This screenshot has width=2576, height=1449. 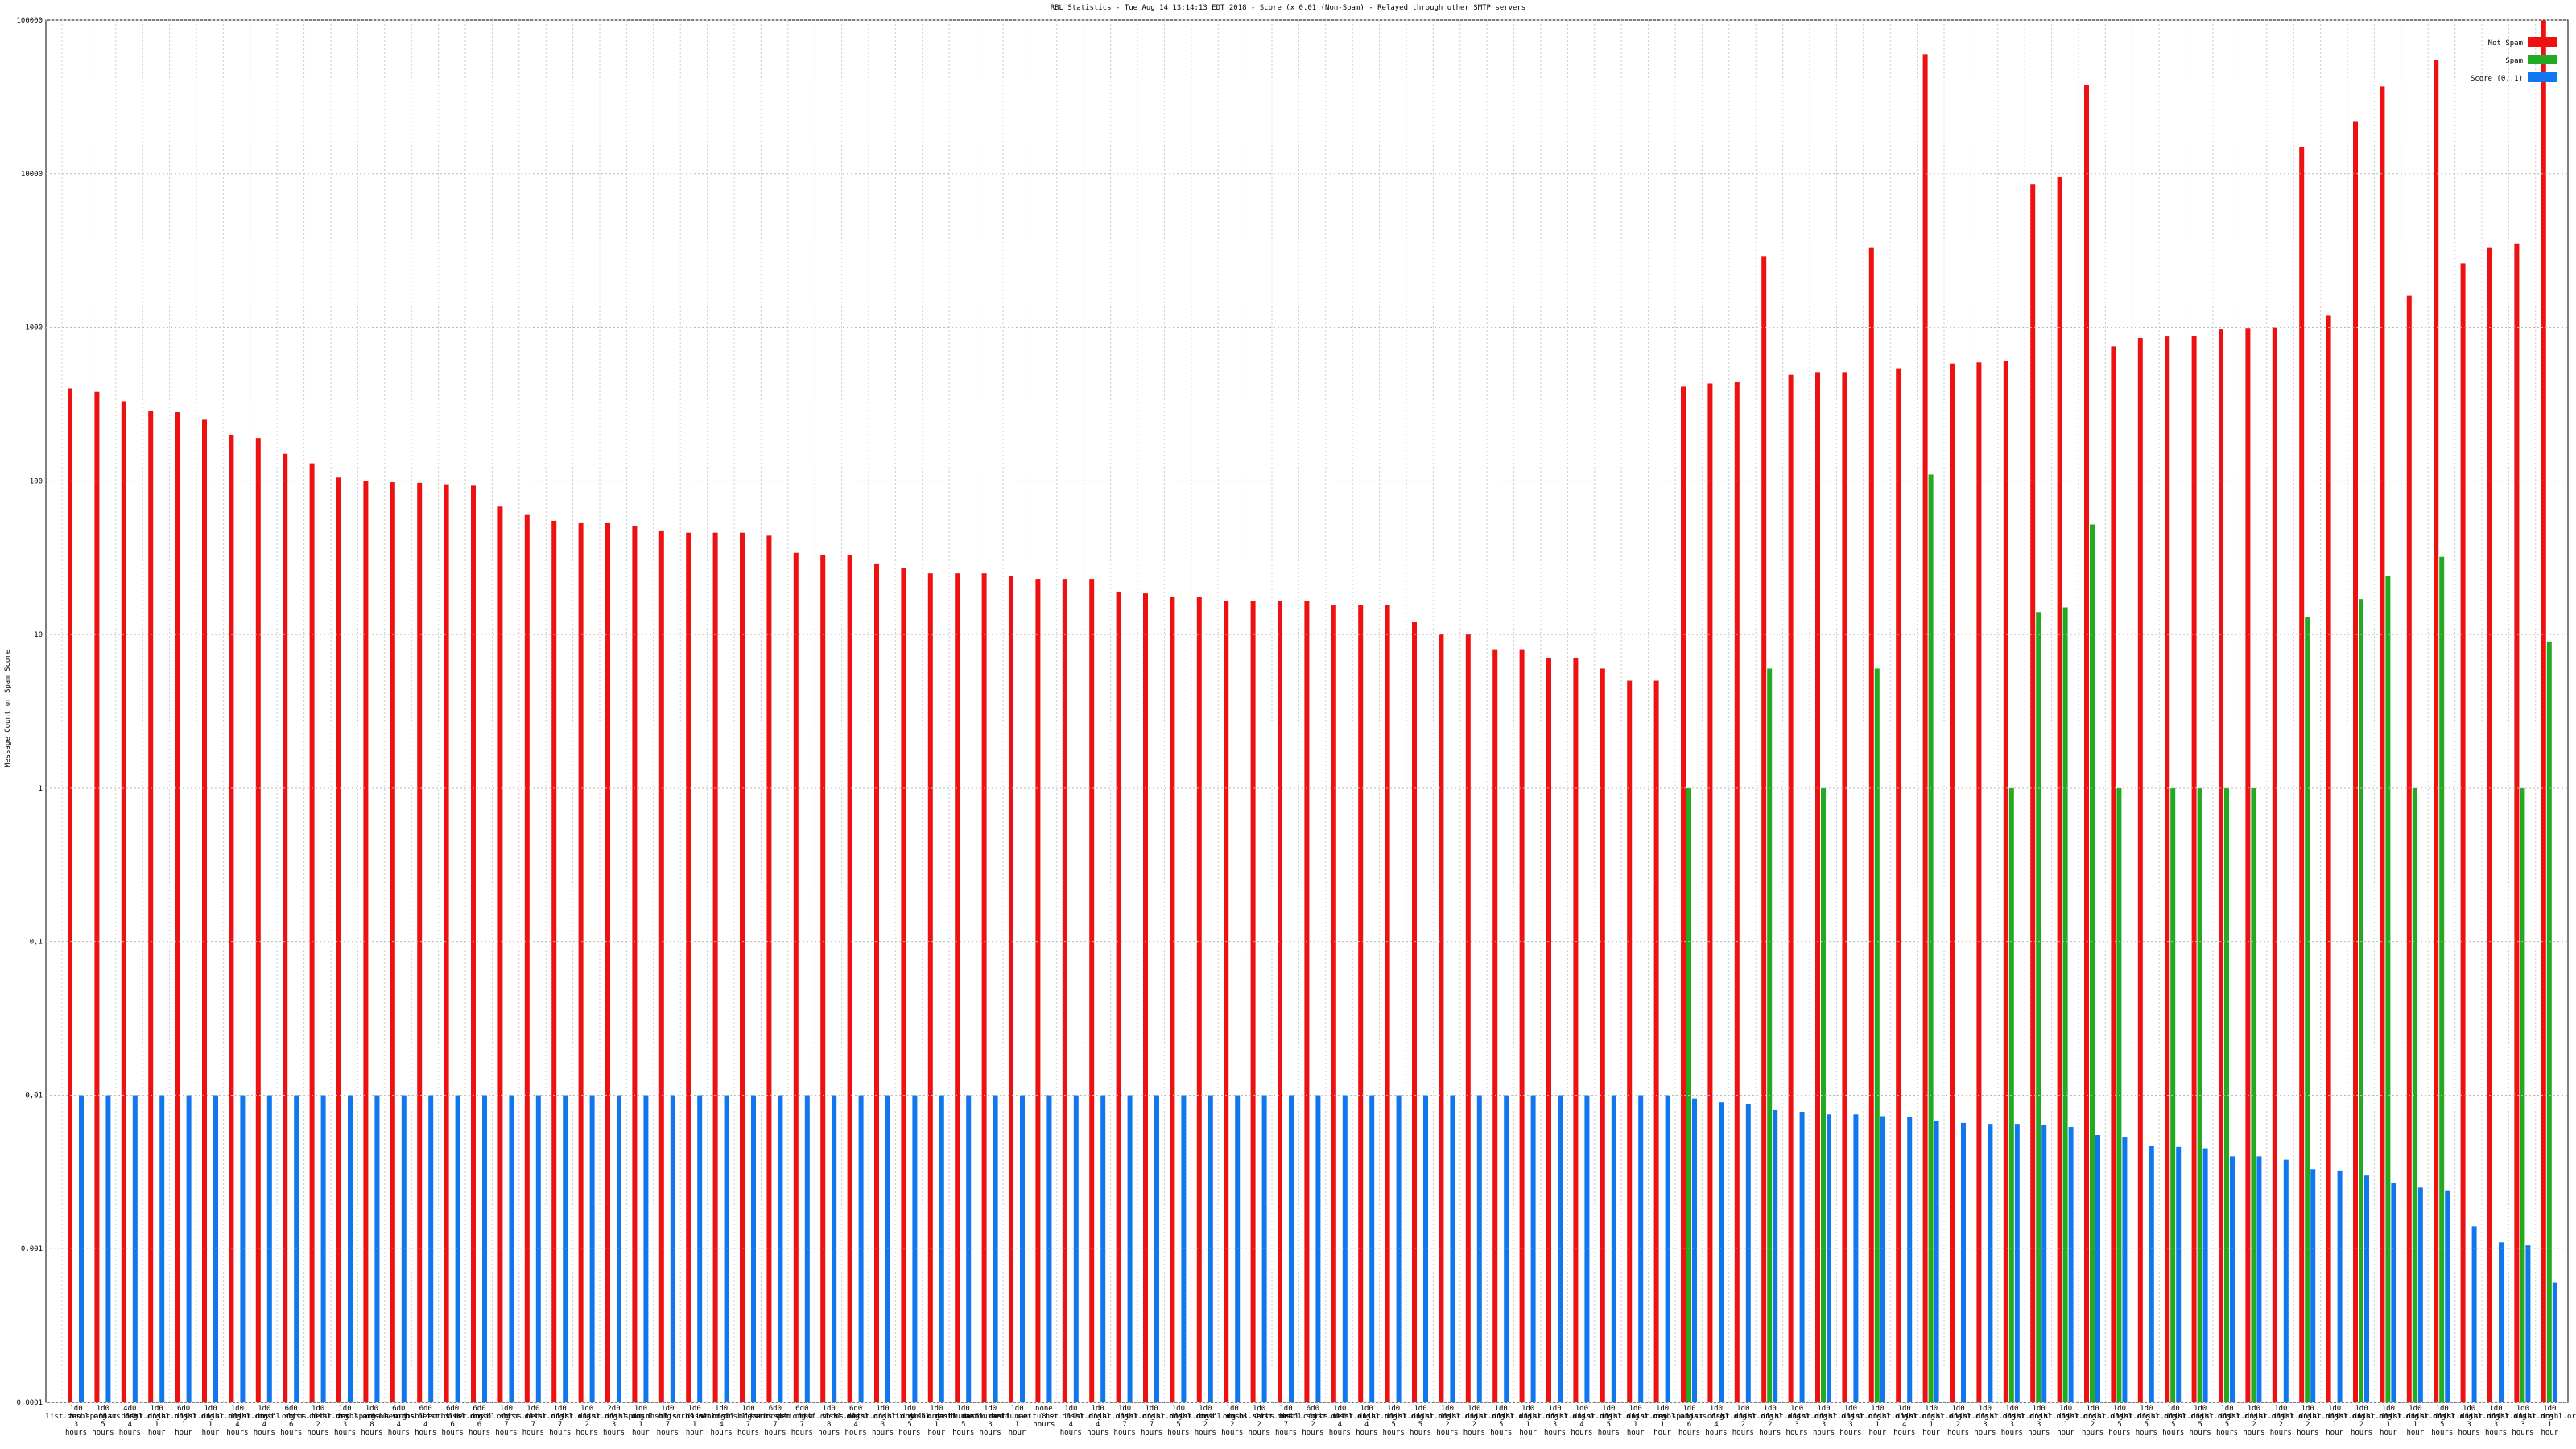 I want to click on legend-swatch, so click(x=2542, y=59).